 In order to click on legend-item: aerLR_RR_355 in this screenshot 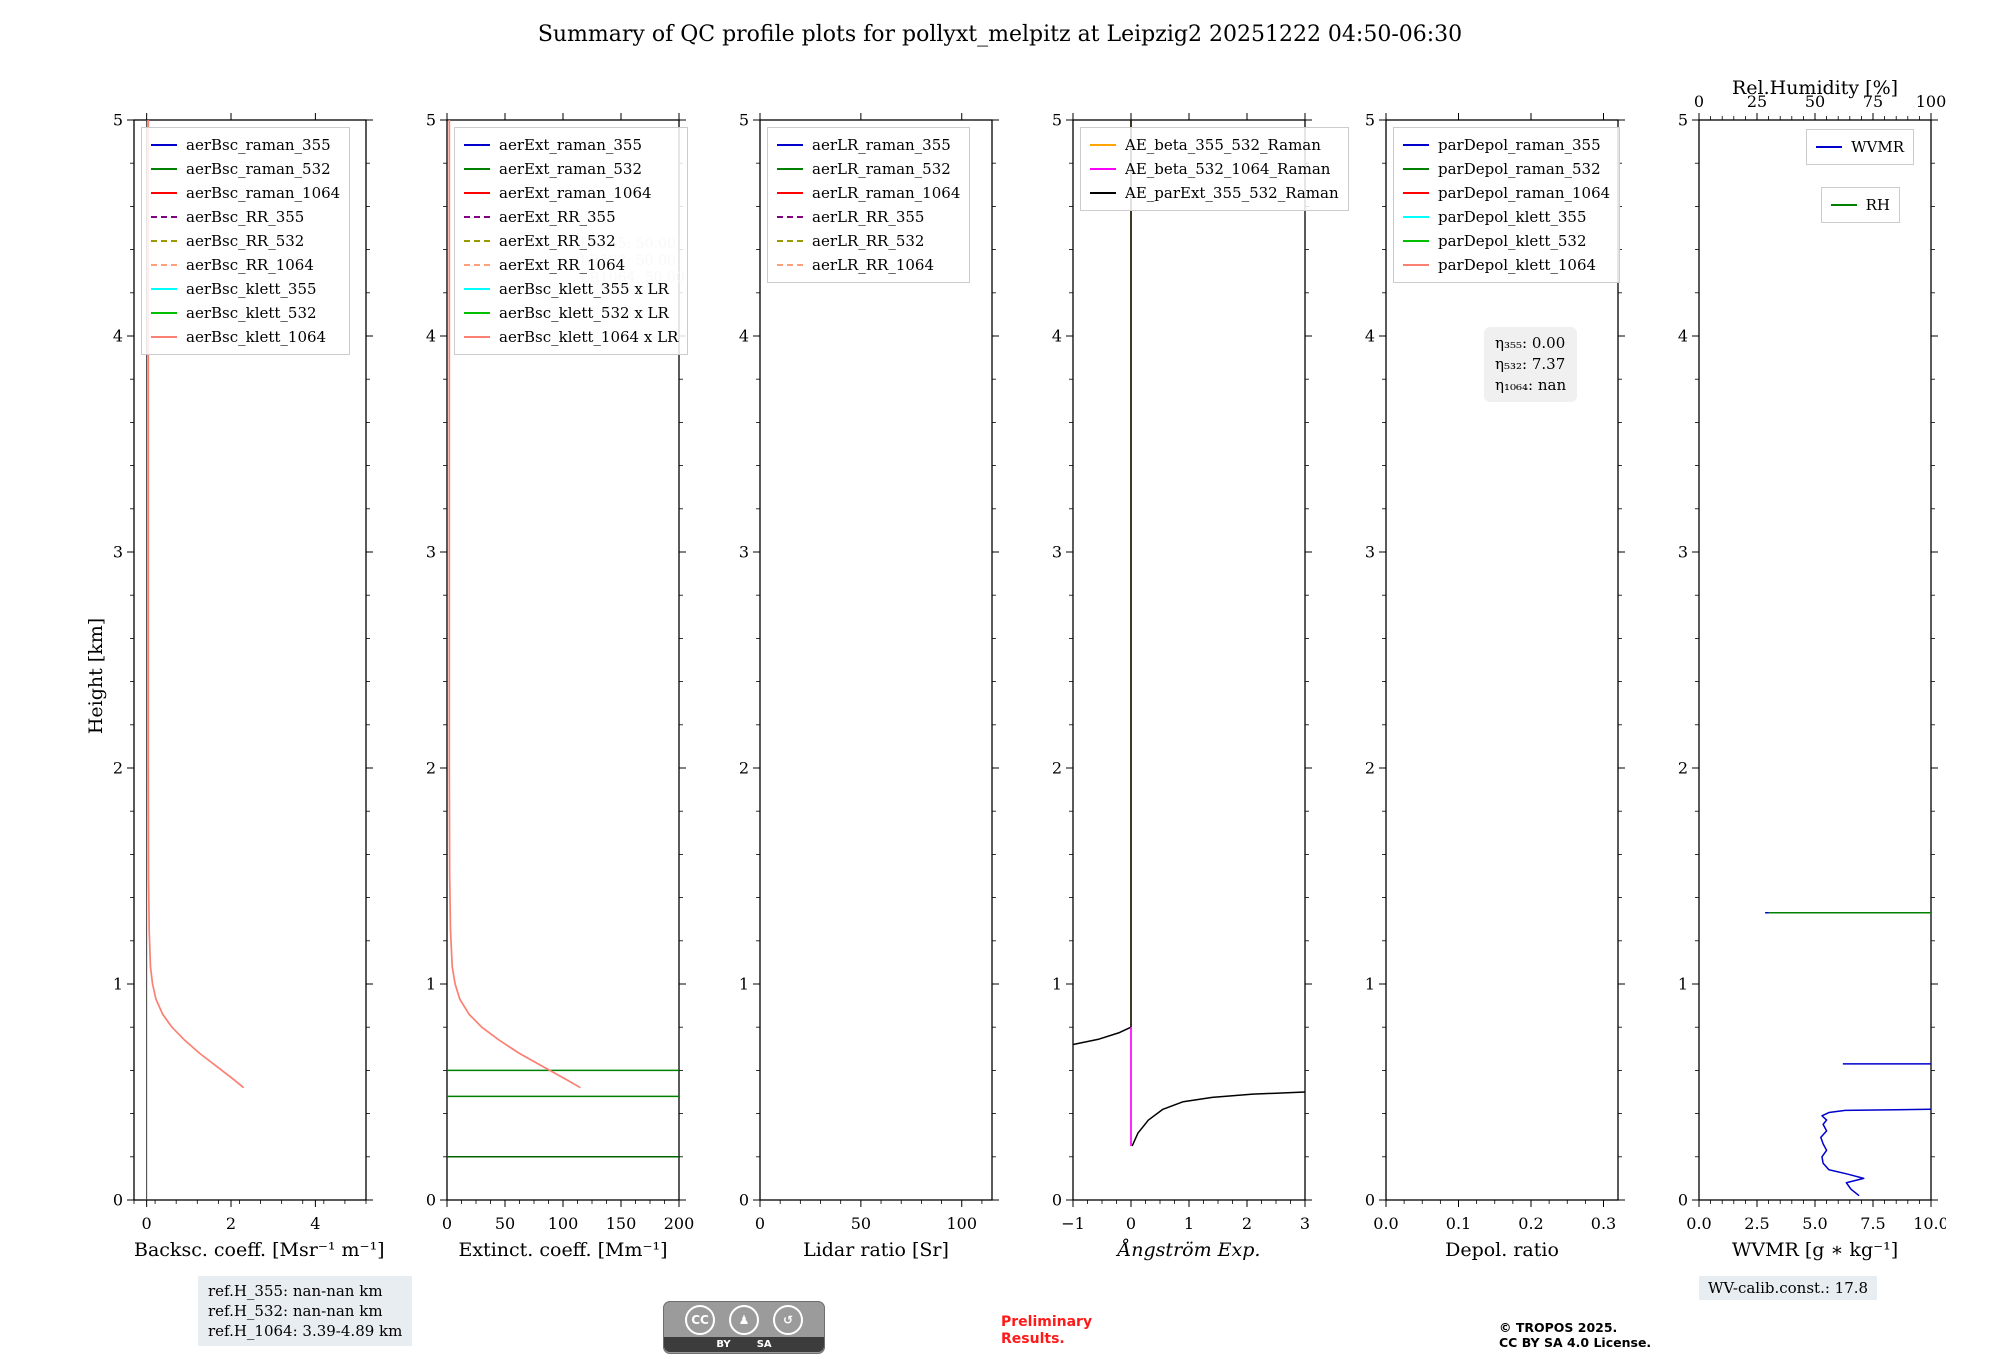, I will do `click(868, 217)`.